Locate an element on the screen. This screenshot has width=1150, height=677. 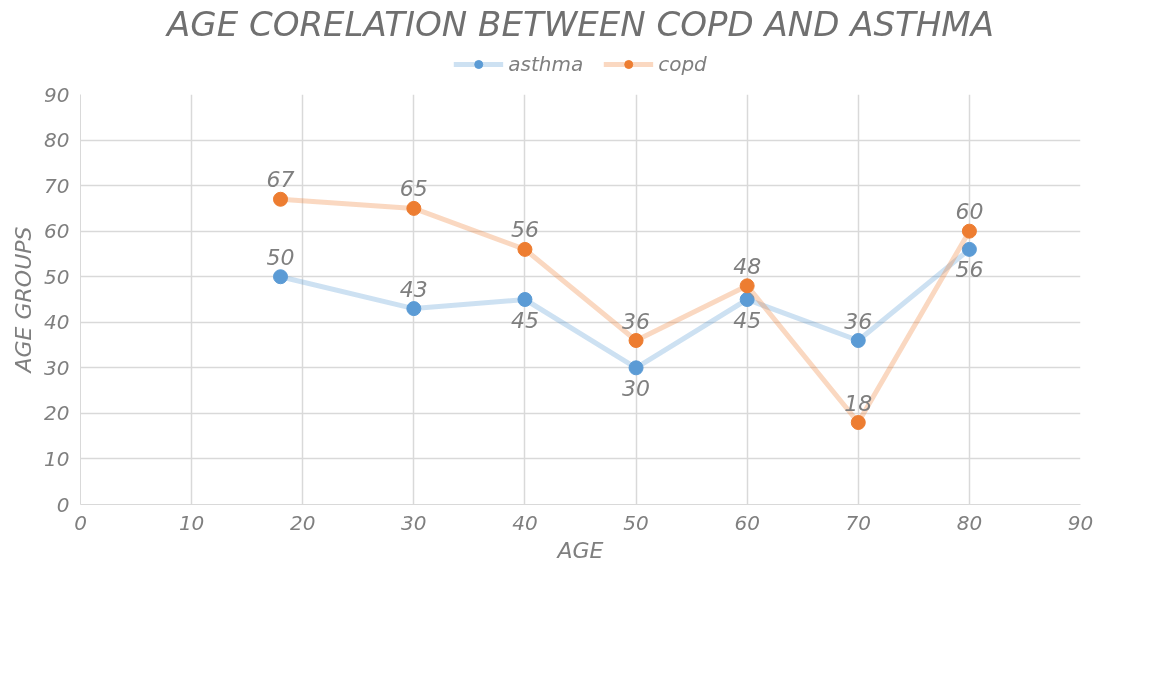
data-label: 67 is located at coordinates (280, 180).